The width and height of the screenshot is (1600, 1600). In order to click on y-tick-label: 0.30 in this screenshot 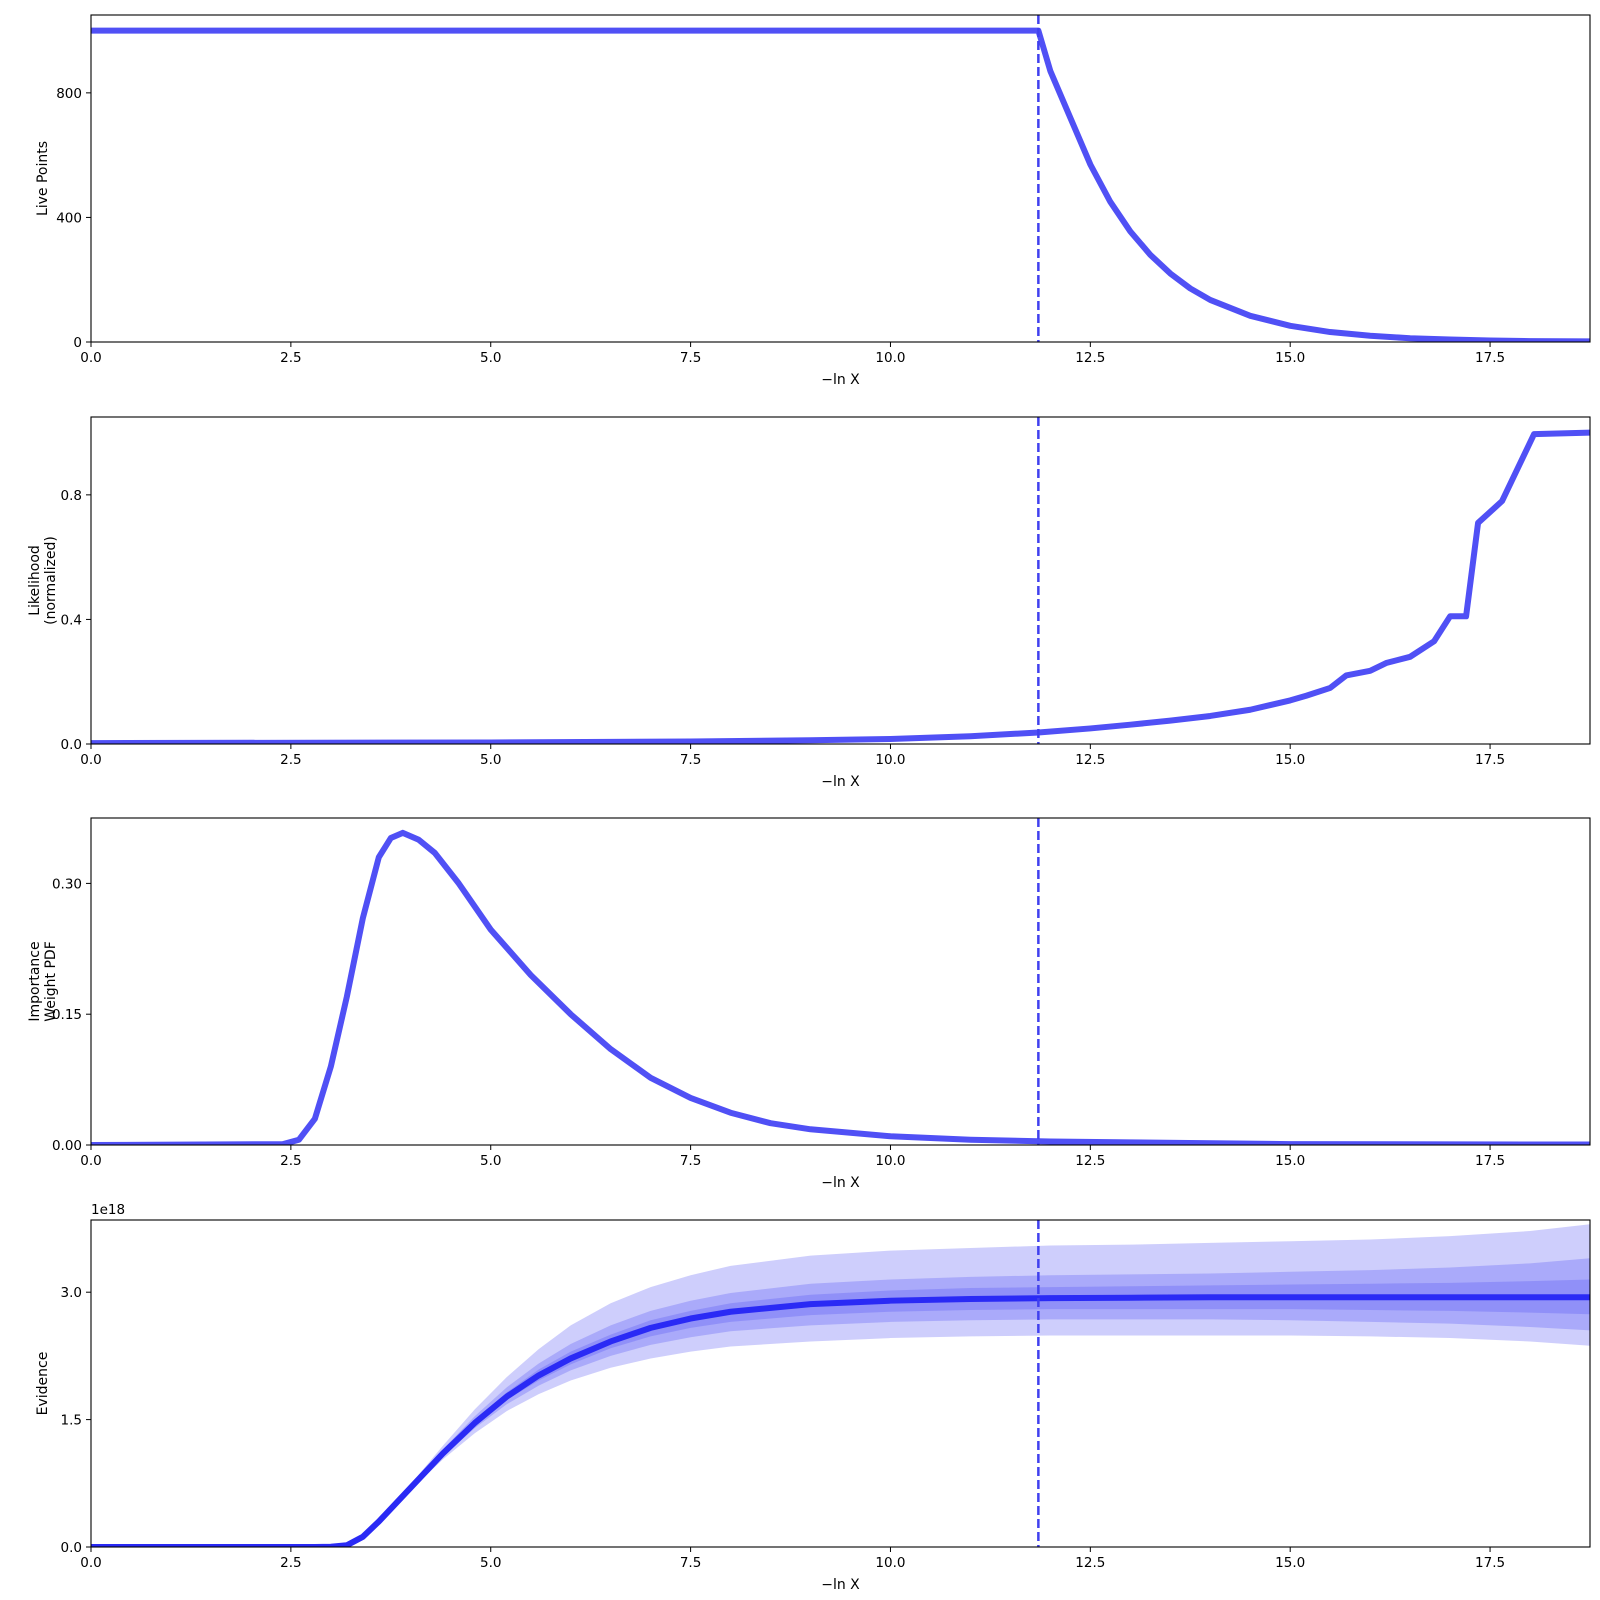, I will do `click(67, 884)`.